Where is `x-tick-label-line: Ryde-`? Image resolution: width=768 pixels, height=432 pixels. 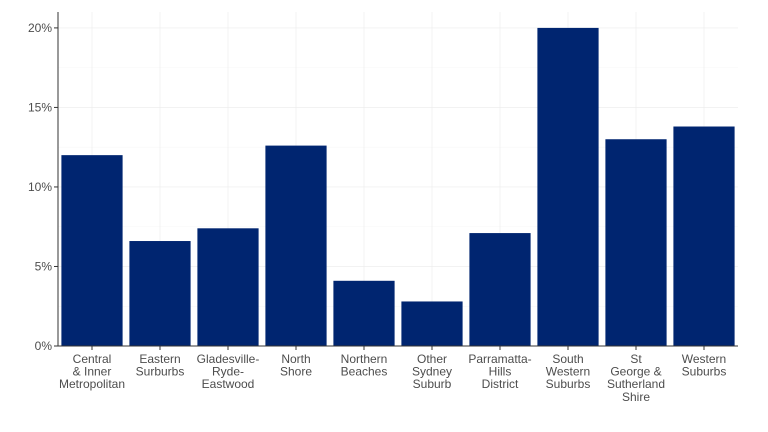
x-tick-label-line: Ryde- is located at coordinates (228, 372).